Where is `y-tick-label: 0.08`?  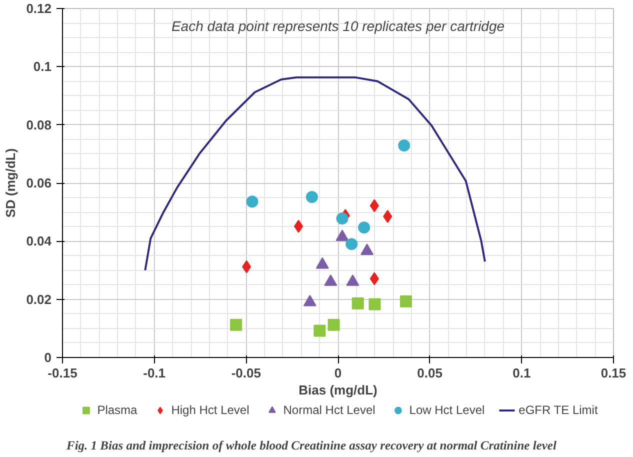
y-tick-label: 0.08 is located at coordinates (39, 124).